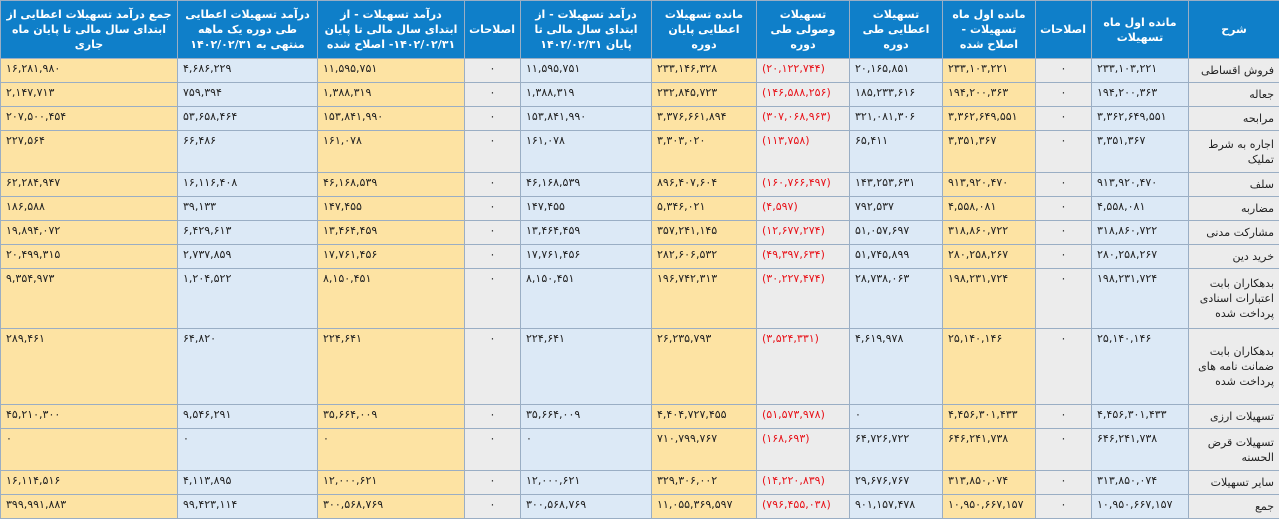 Image resolution: width=1279 pixels, height=519 pixels. What do you see at coordinates (704, 208) in the screenshot?
I see `cell-closing-balance: ۵,۳۴۶,۰۲۱` at bounding box center [704, 208].